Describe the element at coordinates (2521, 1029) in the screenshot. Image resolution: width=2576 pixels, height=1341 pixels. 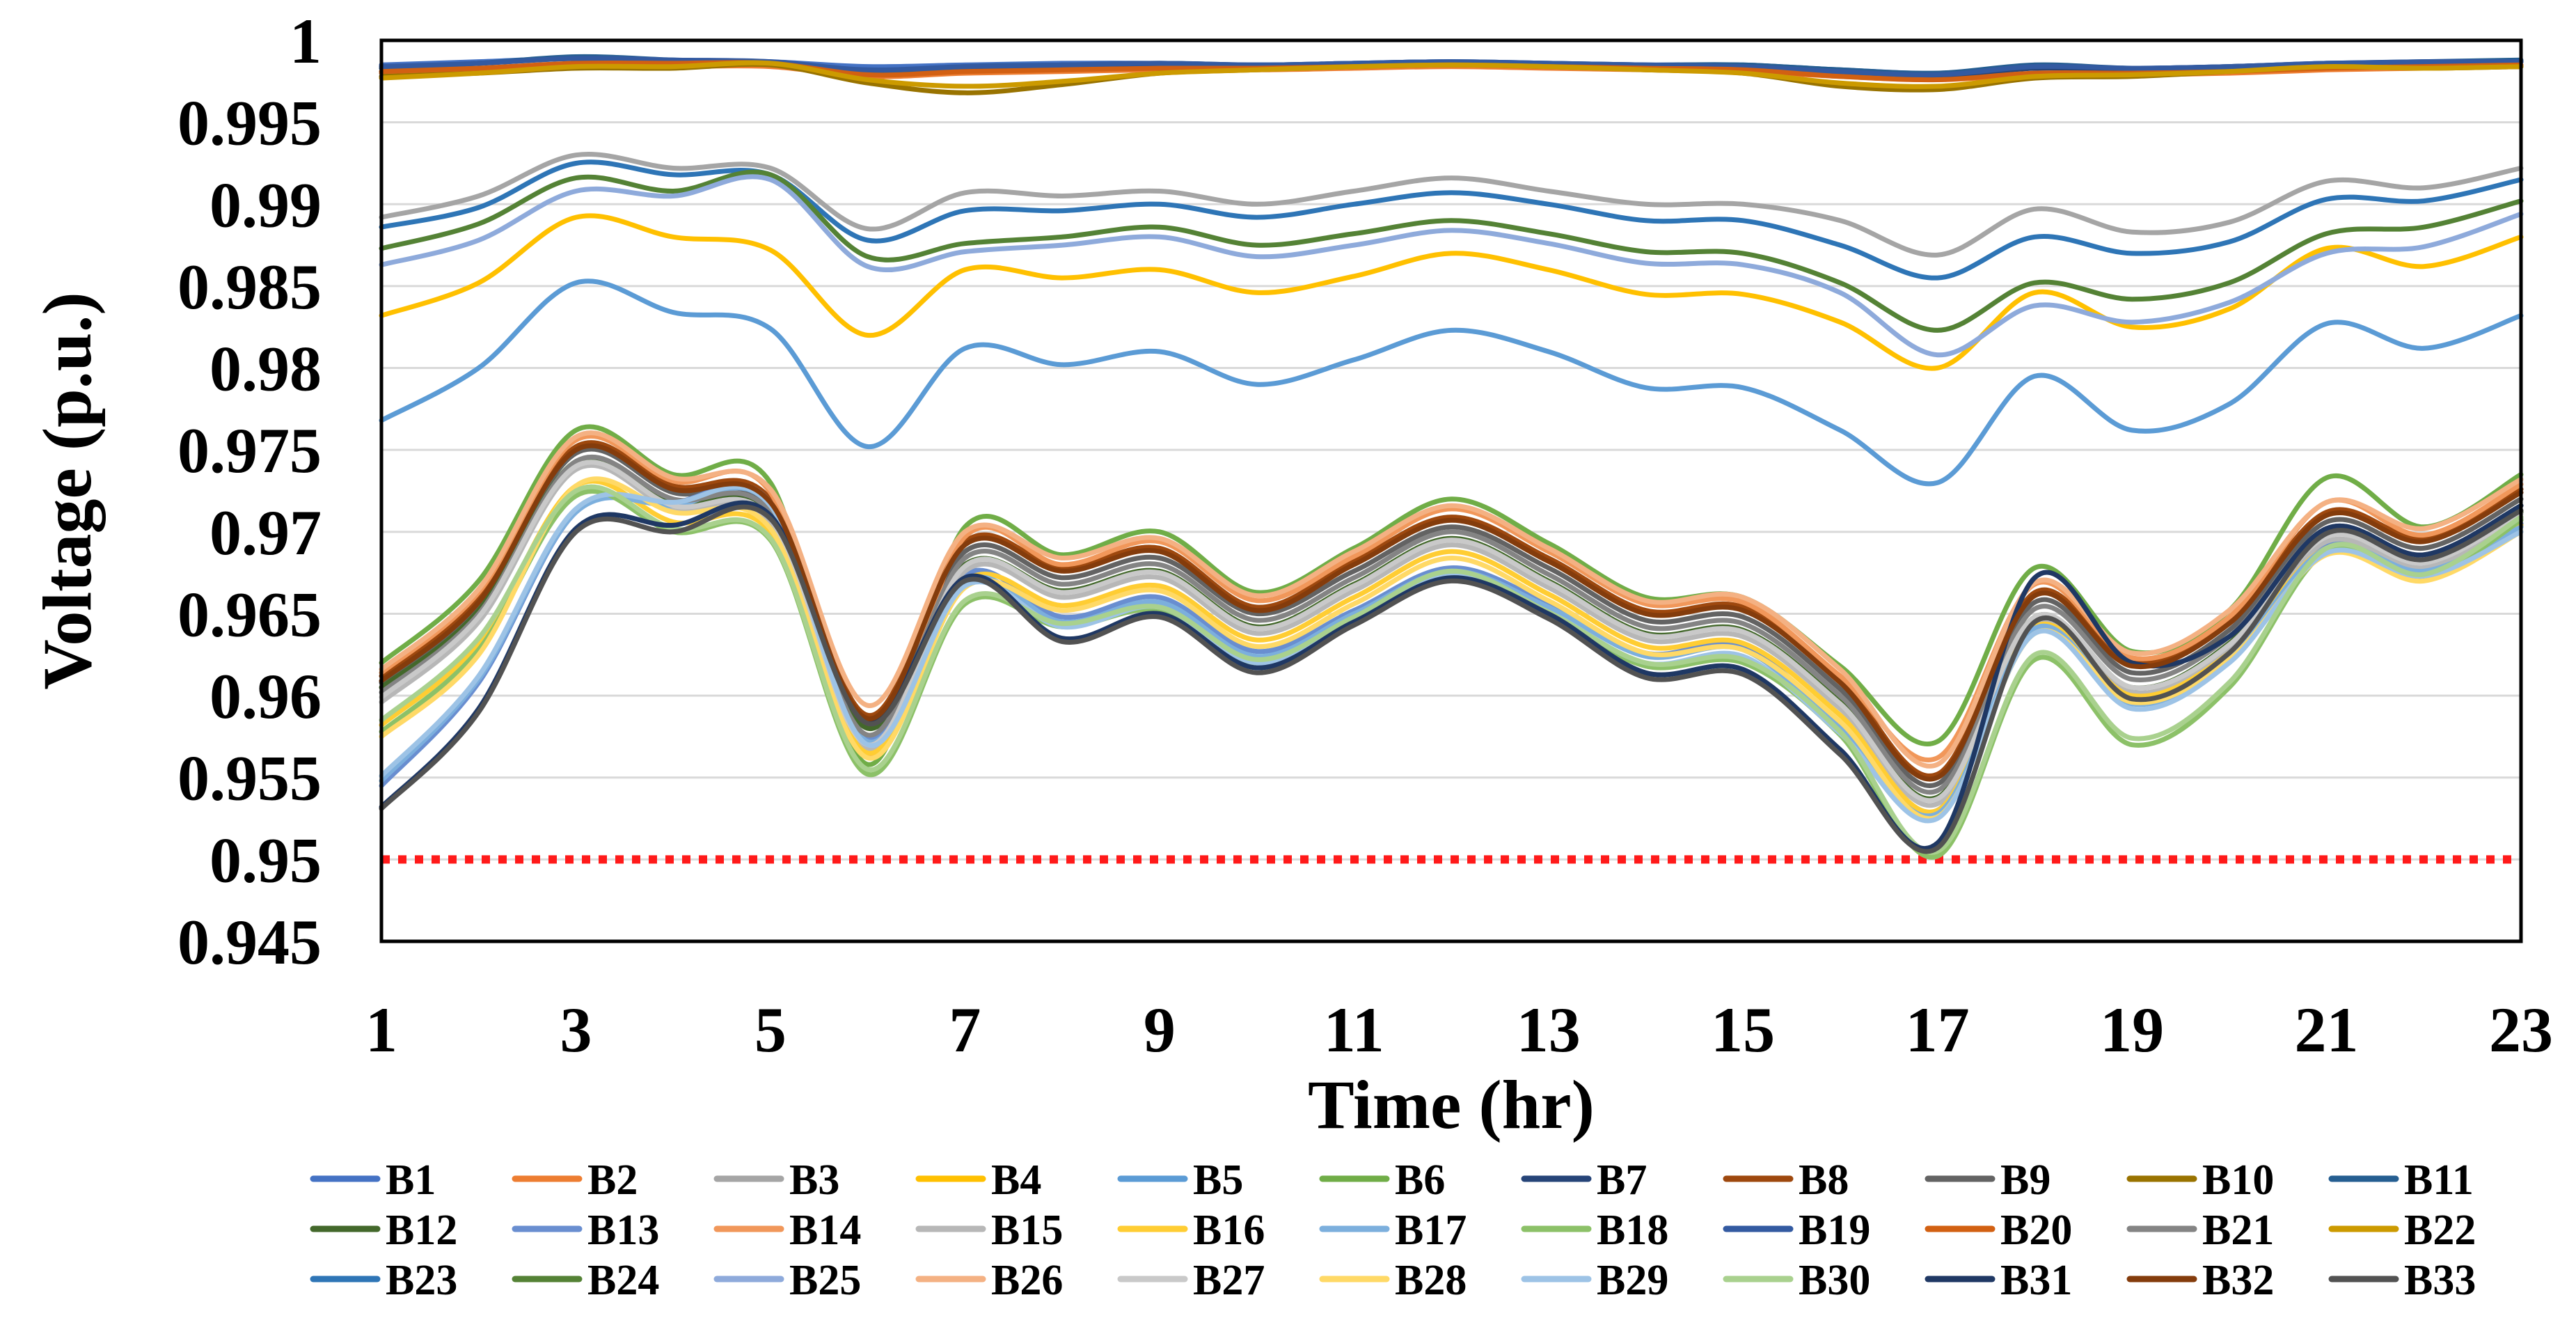
I see `x-tick-label: 23` at that location.